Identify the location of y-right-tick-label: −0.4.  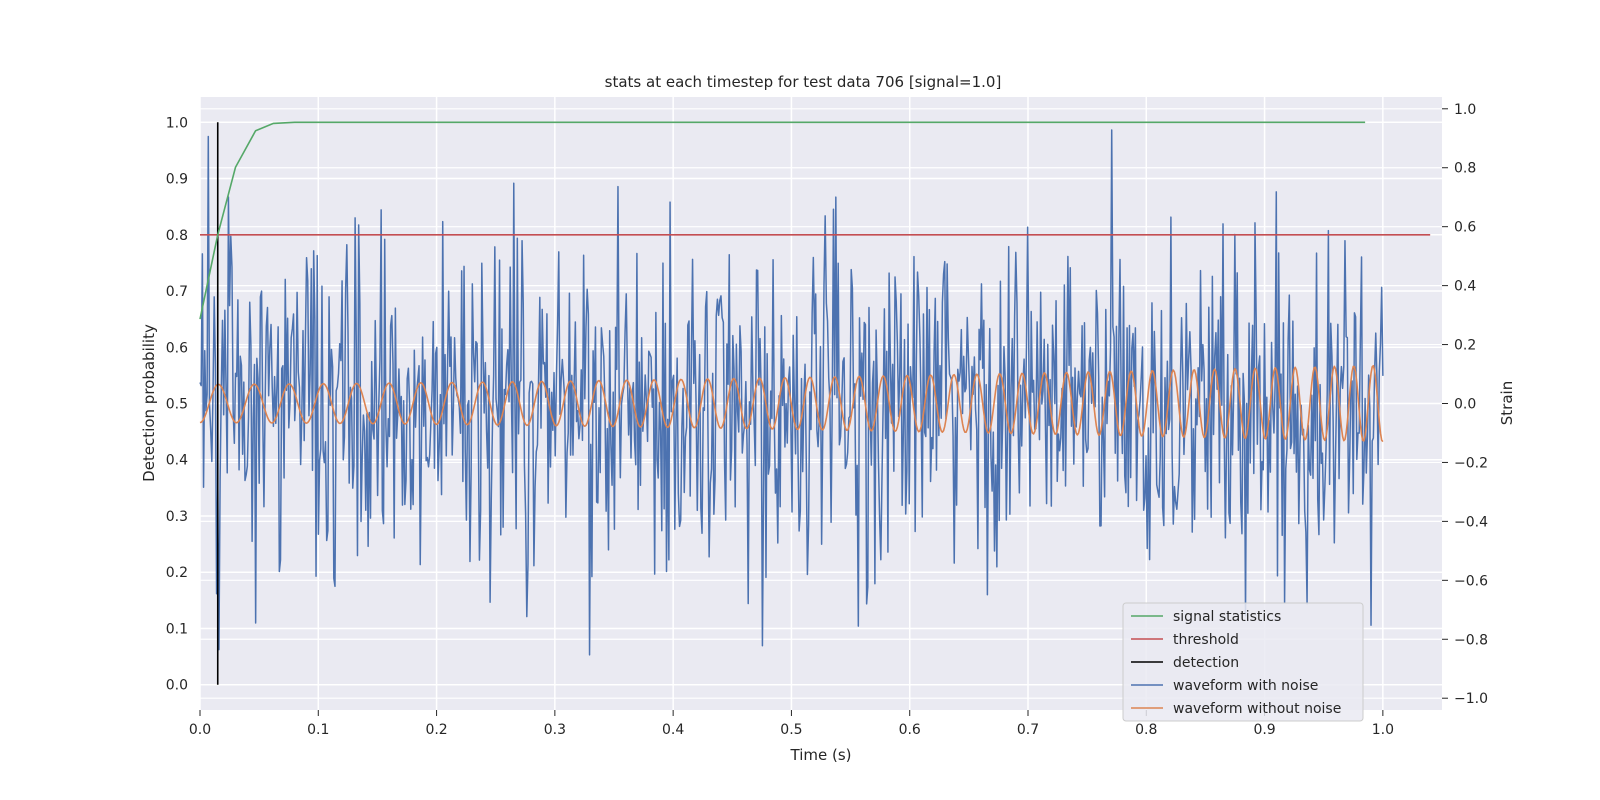
(1471, 522).